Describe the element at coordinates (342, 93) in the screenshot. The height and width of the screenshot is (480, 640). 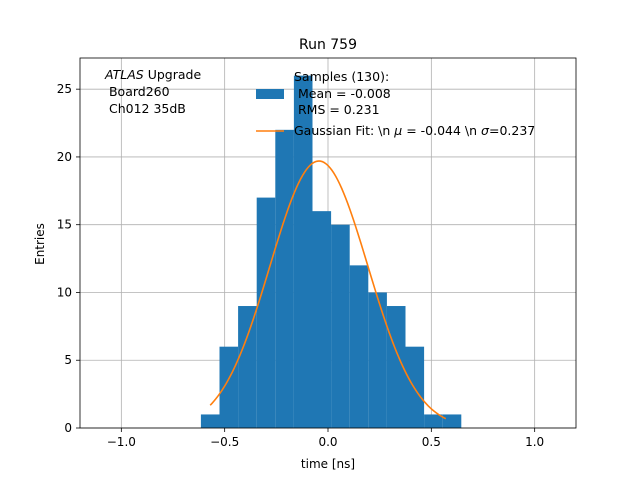
I see `legend-histogram-label-line-2: Mean = -0.008` at that location.